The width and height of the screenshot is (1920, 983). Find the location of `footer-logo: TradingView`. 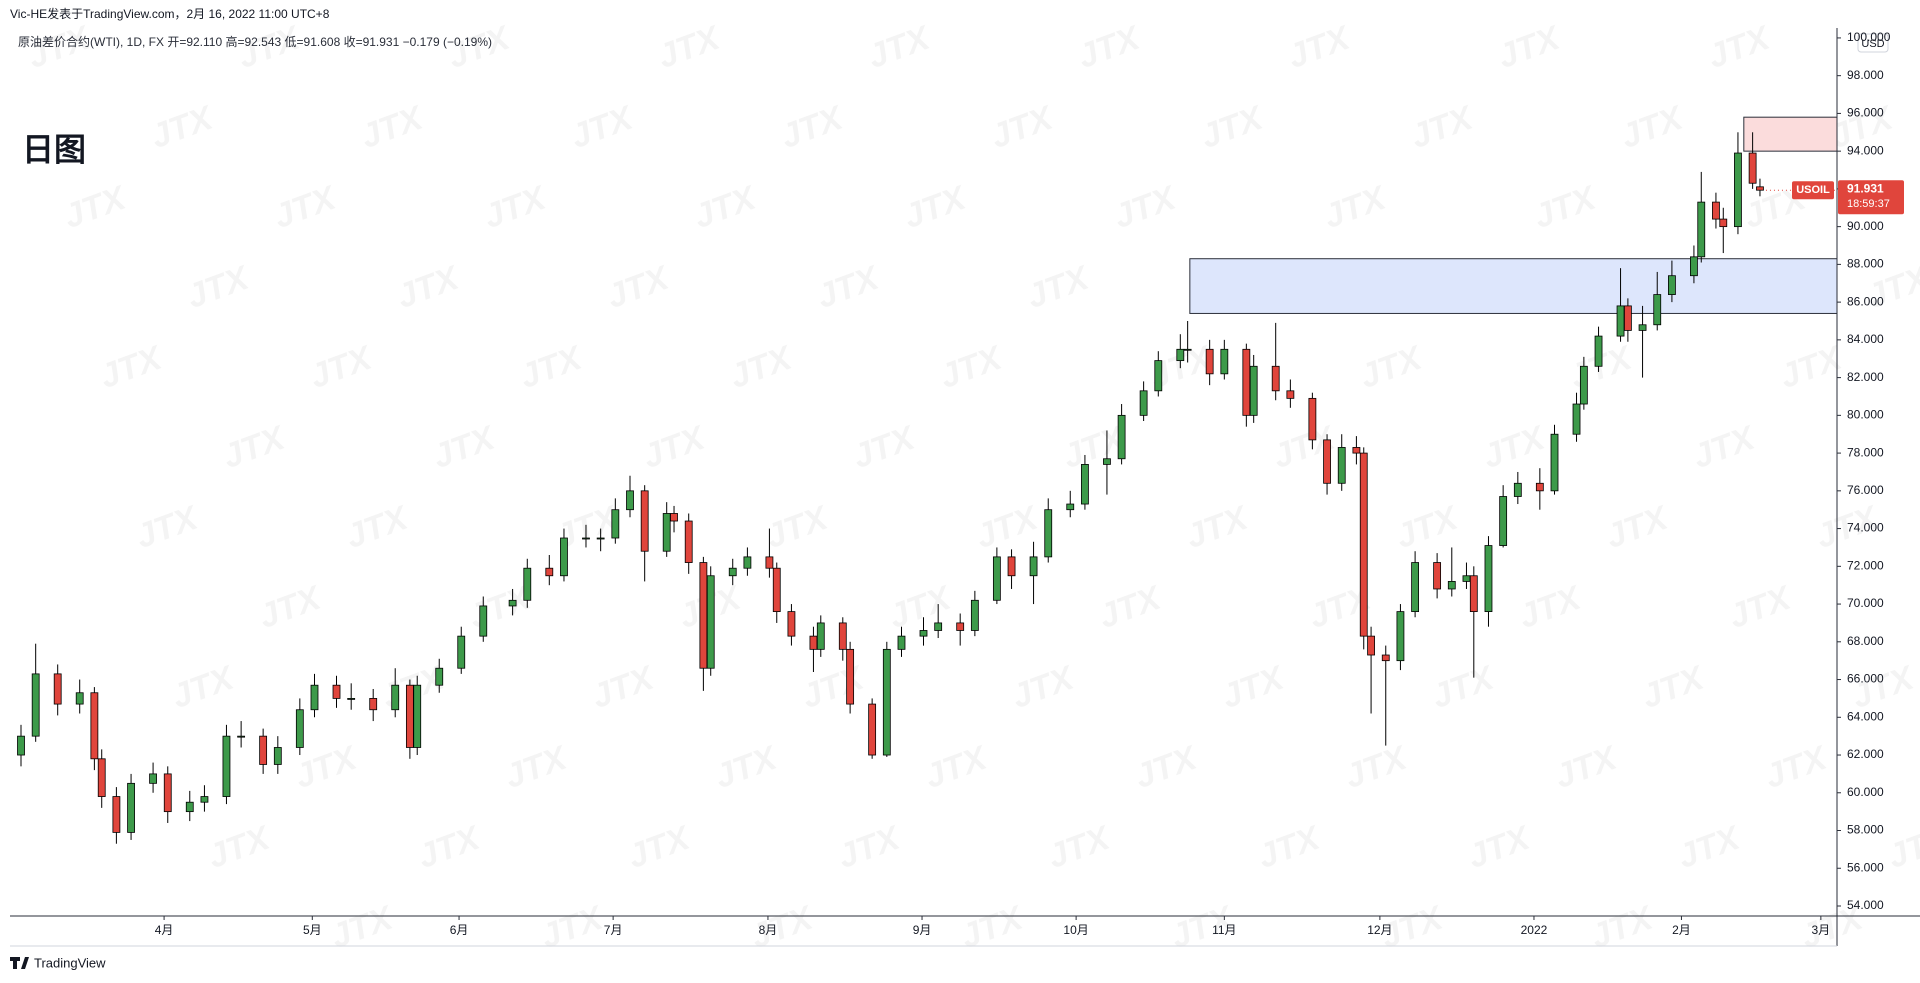

footer-logo: TradingView is located at coordinates (58, 962).